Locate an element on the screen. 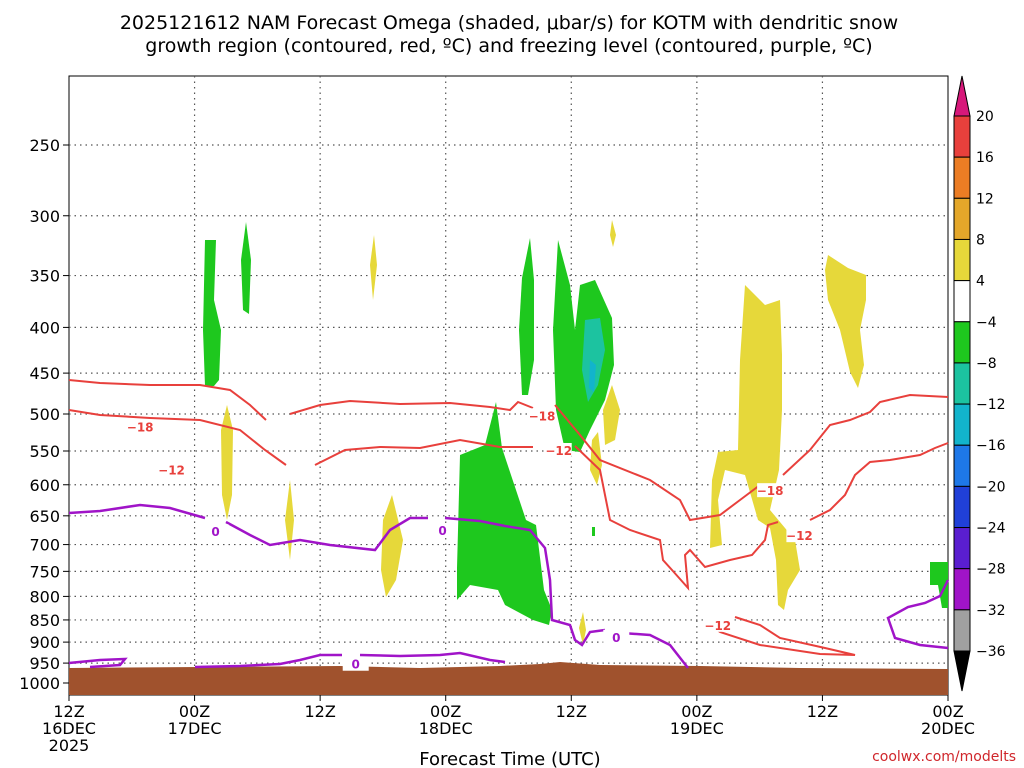  freezing-contour-e is located at coordinates (98, 663).